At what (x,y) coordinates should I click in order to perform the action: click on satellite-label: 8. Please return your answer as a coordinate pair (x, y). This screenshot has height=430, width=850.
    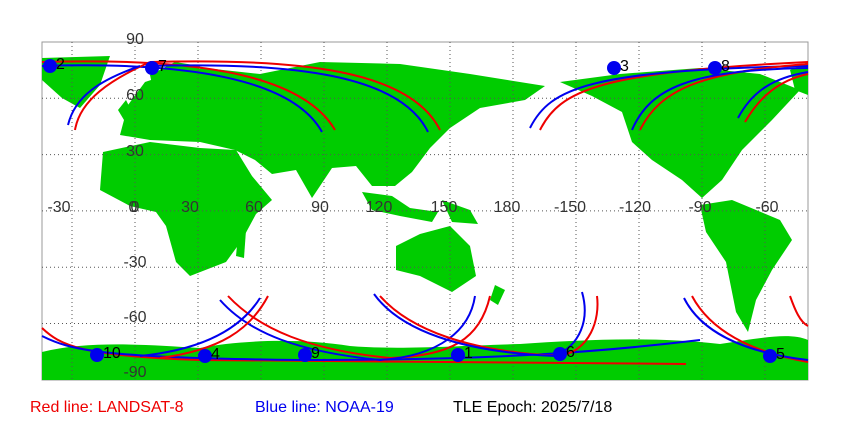
    Looking at the image, I should click on (725, 66).